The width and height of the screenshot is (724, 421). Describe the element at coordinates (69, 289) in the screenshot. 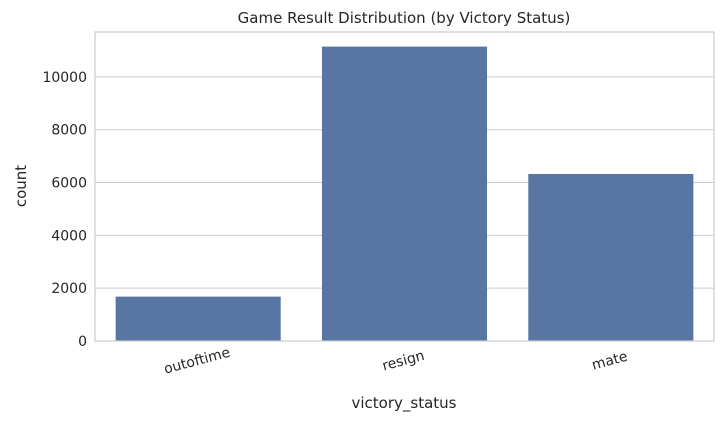

I see `y-tick-label: 2000` at that location.